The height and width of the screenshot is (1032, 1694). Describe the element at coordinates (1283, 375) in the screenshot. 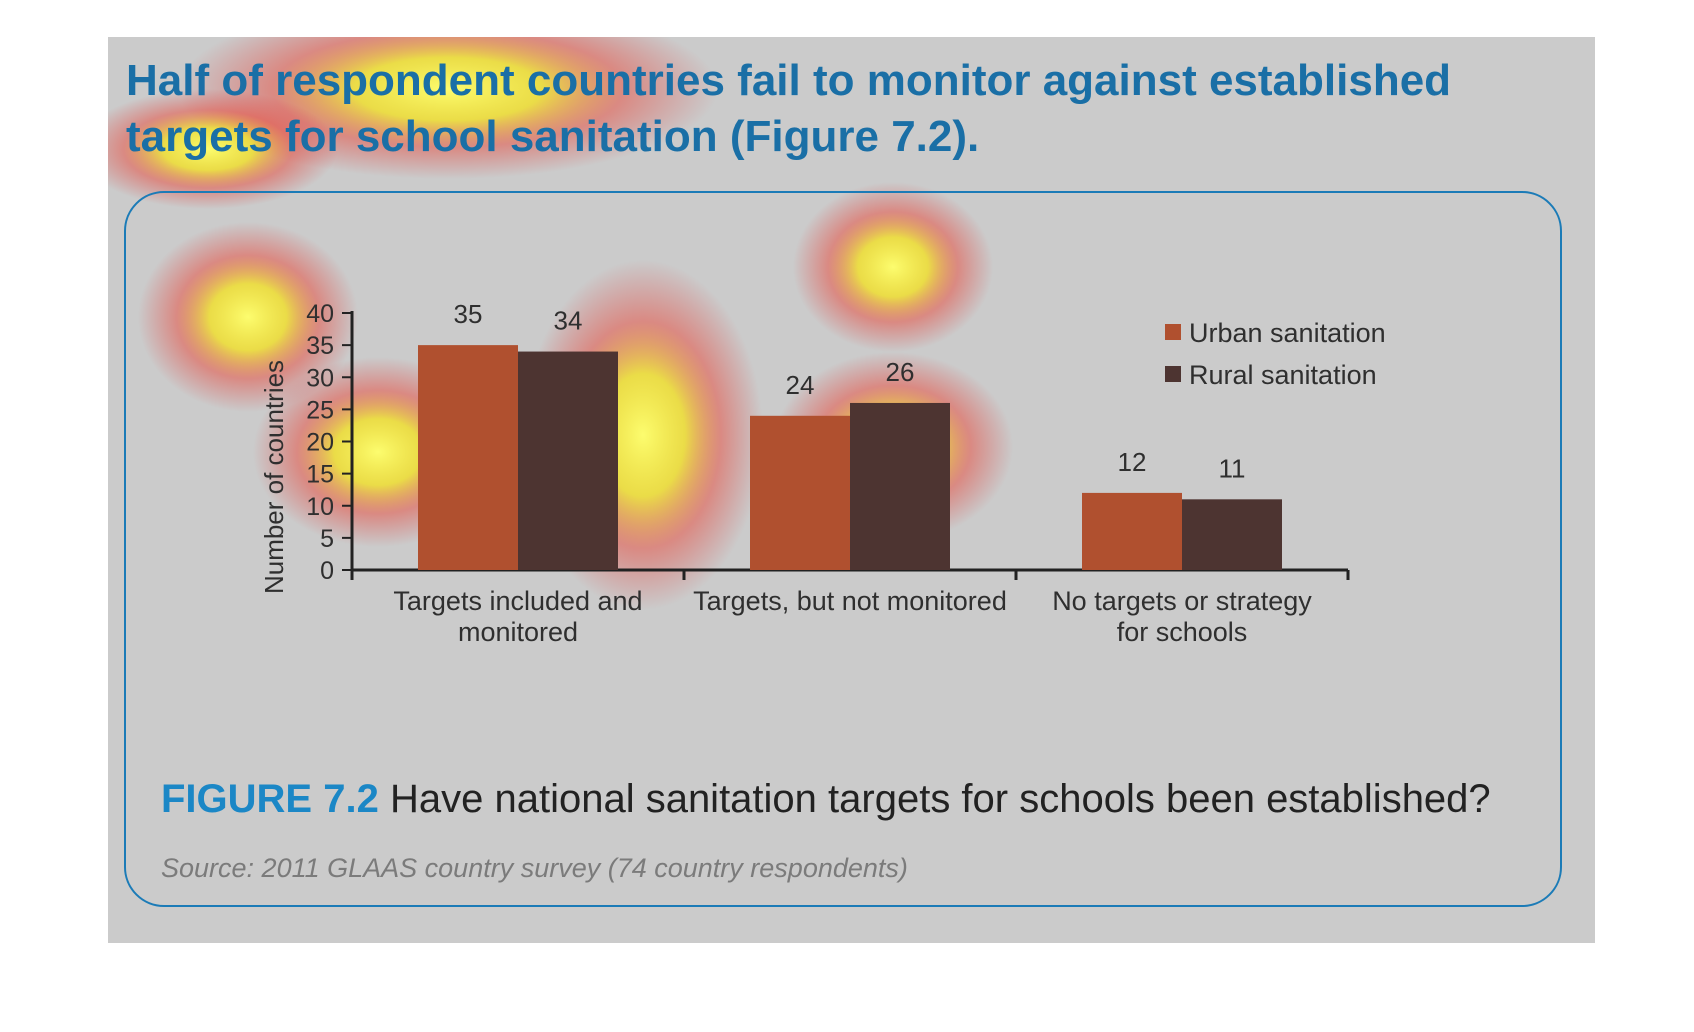

I see `legend-label: Rural sanitation` at that location.